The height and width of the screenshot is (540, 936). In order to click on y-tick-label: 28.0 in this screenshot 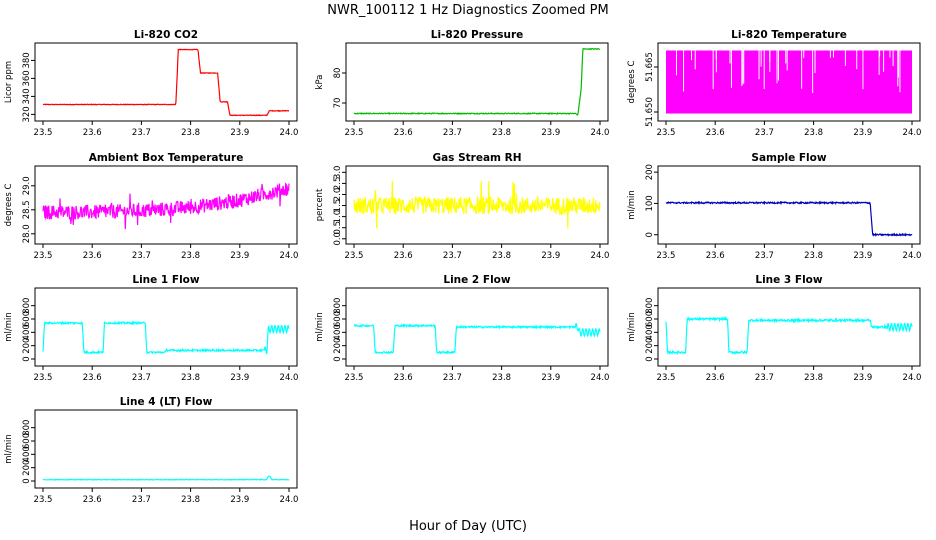, I will do `click(27, 233)`.